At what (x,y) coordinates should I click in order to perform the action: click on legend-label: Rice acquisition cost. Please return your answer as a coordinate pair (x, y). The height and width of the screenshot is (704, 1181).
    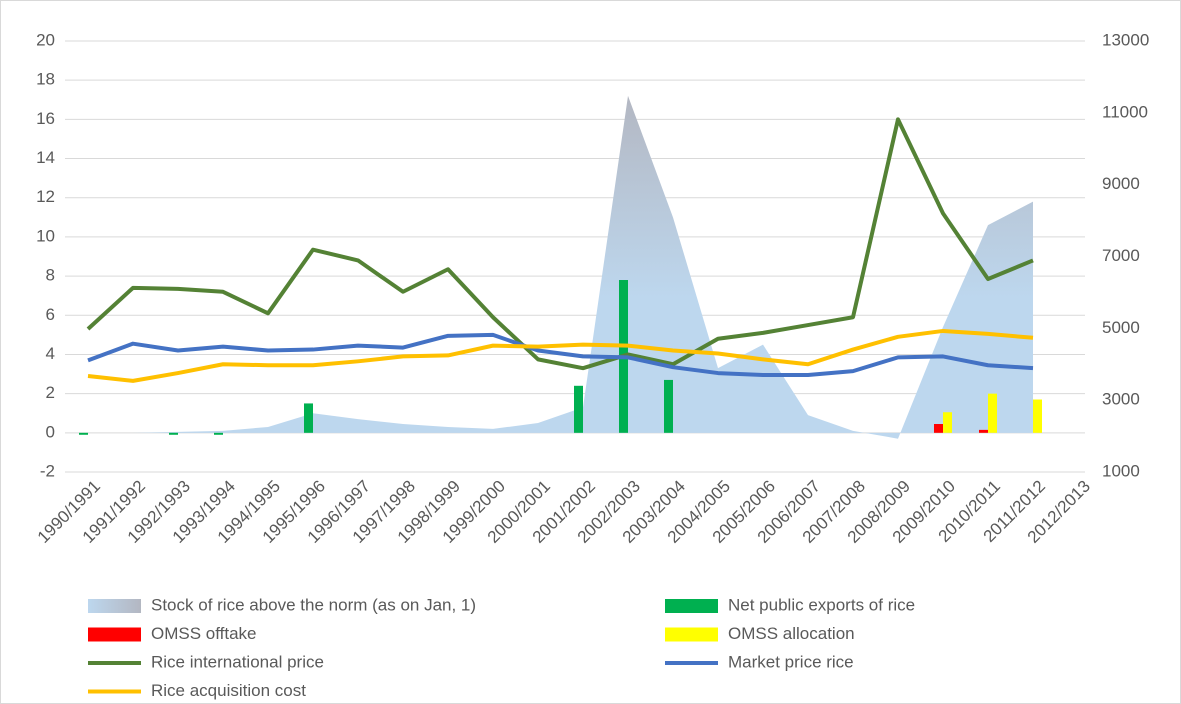
    Looking at the image, I should click on (228, 690).